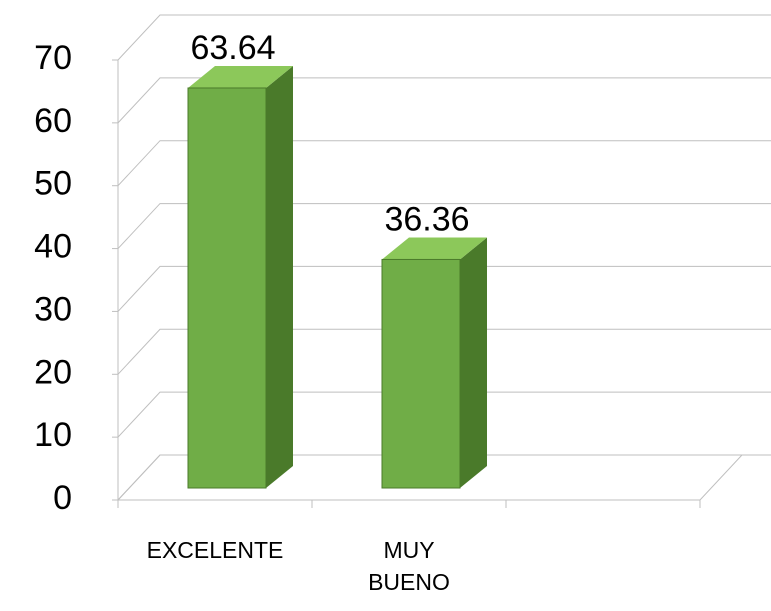 The width and height of the screenshot is (771, 611). Describe the element at coordinates (53, 58) in the screenshot. I see `y-tick-label: 70` at that location.